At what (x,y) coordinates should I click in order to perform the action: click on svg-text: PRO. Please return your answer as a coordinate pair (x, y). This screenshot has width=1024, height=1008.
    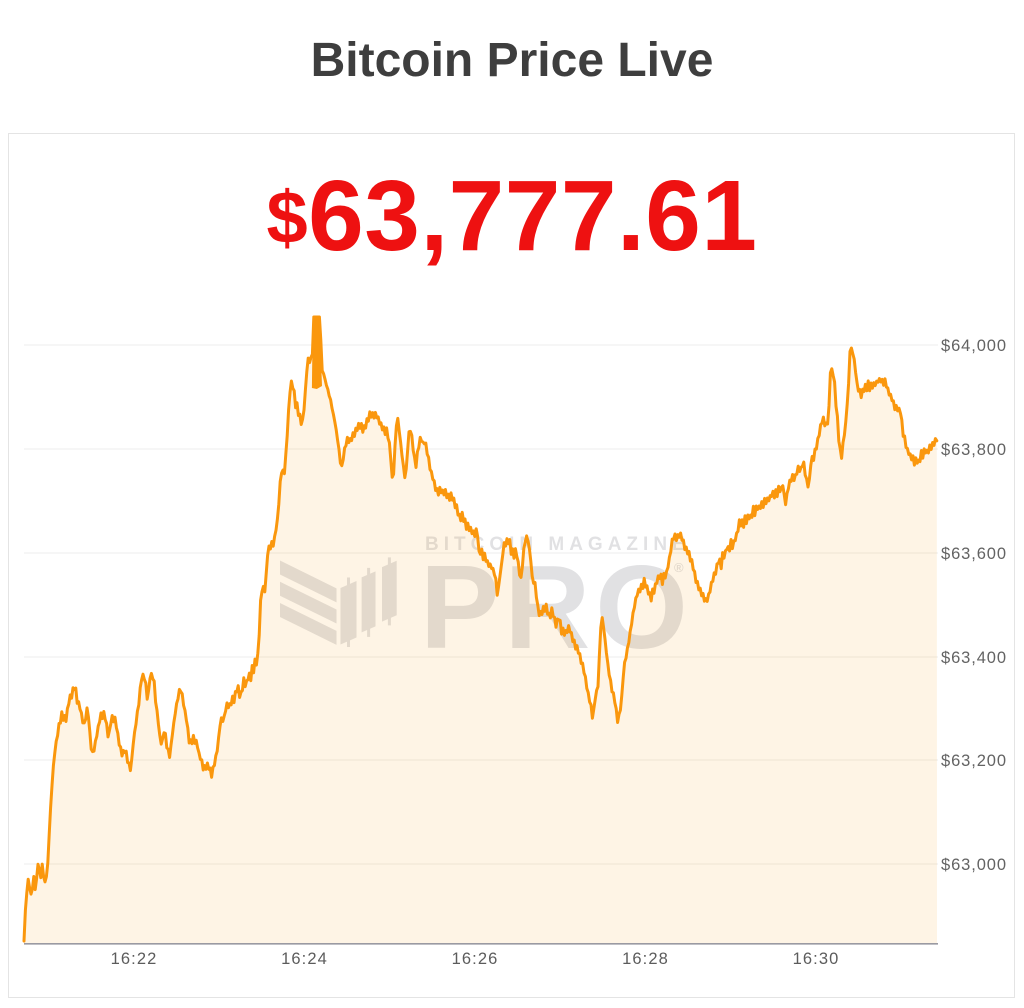
    Looking at the image, I should click on (556, 607).